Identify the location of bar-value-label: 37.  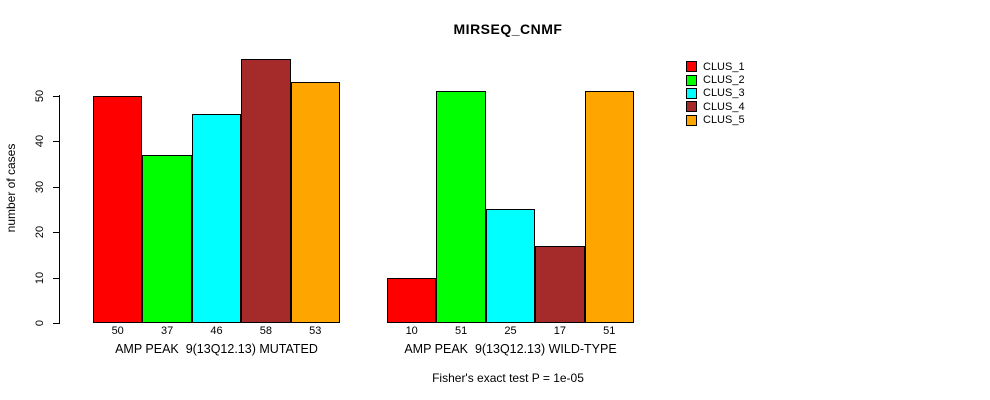
(167, 331).